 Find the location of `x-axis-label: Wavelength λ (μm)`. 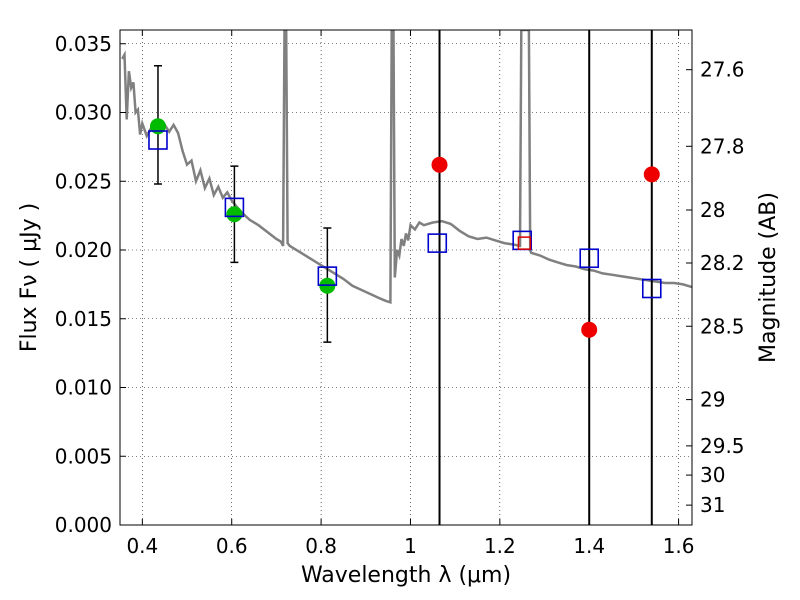

x-axis-label: Wavelength λ (μm) is located at coordinates (406, 575).